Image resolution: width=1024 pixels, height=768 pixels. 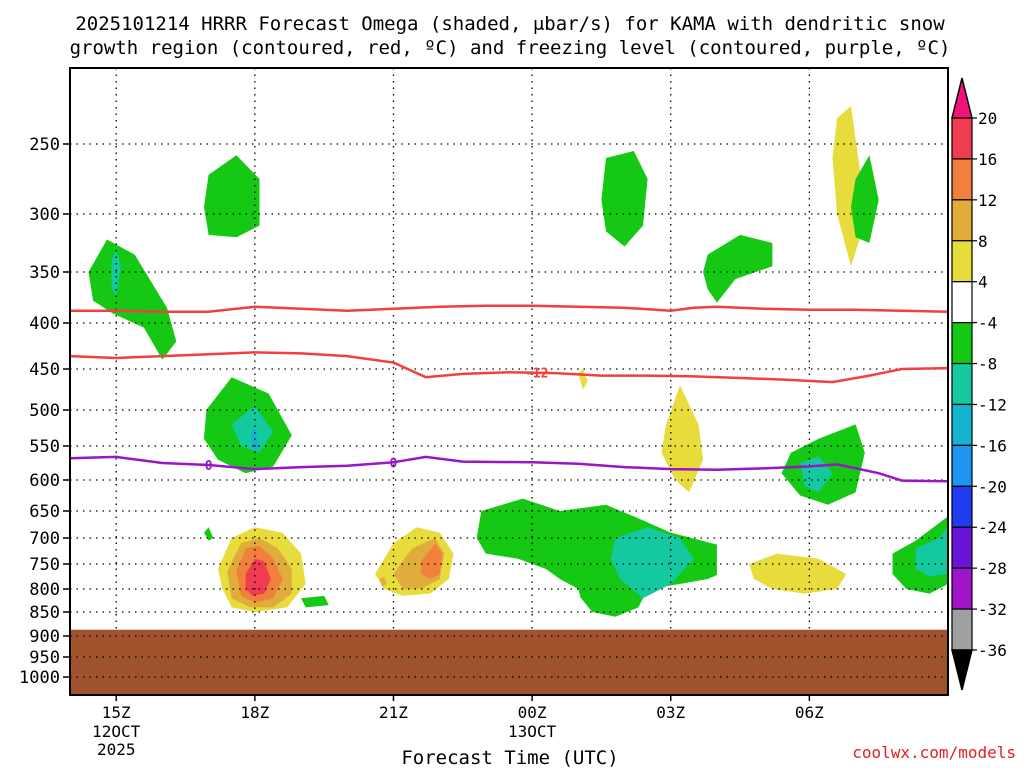 I want to click on y-tick-label-850: 850, so click(x=44, y=613).